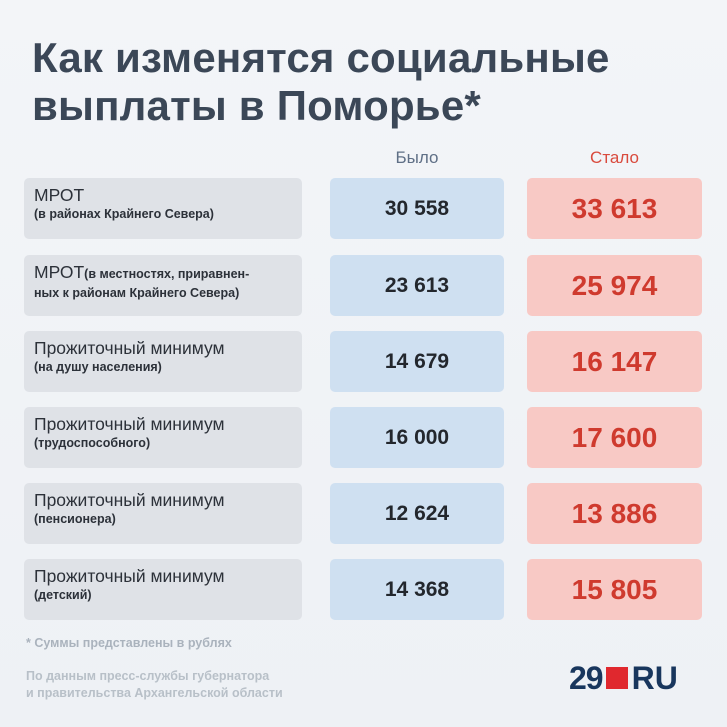 This screenshot has width=727, height=727. What do you see at coordinates (321, 57) in the screenshot?
I see `title-line-1: Как изменятся социальные` at bounding box center [321, 57].